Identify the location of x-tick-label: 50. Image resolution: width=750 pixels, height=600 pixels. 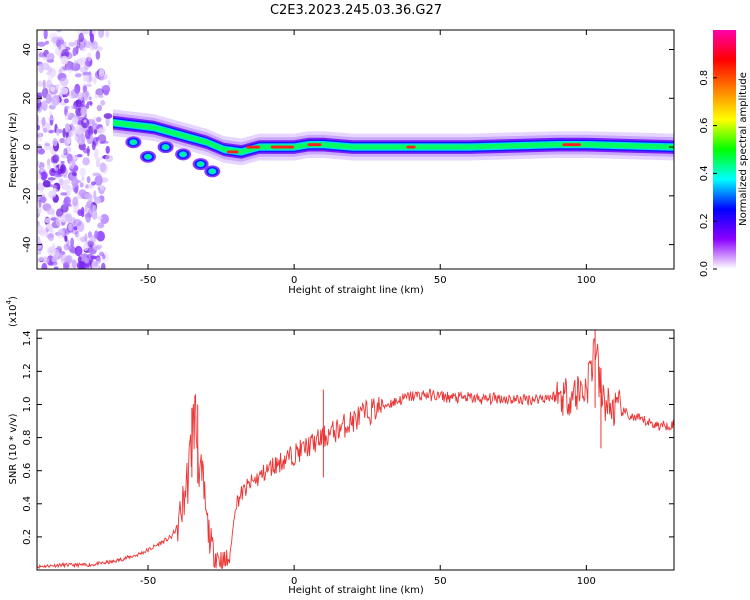
(440, 280).